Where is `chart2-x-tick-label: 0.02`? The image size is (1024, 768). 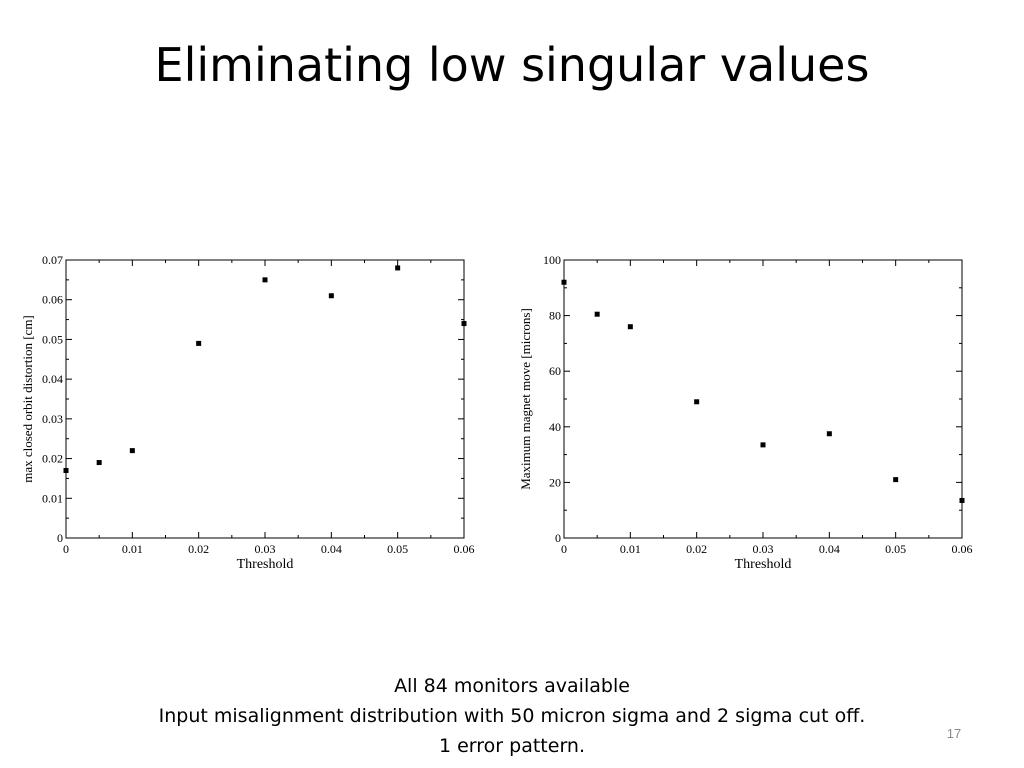
chart2-x-tick-label: 0.02 is located at coordinates (696, 549).